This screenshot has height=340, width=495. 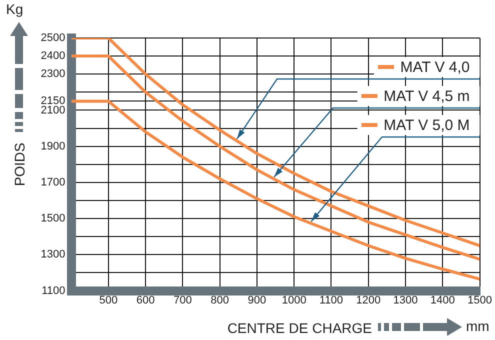 I want to click on legend-label: MAT V 5,0 M, so click(x=427, y=125).